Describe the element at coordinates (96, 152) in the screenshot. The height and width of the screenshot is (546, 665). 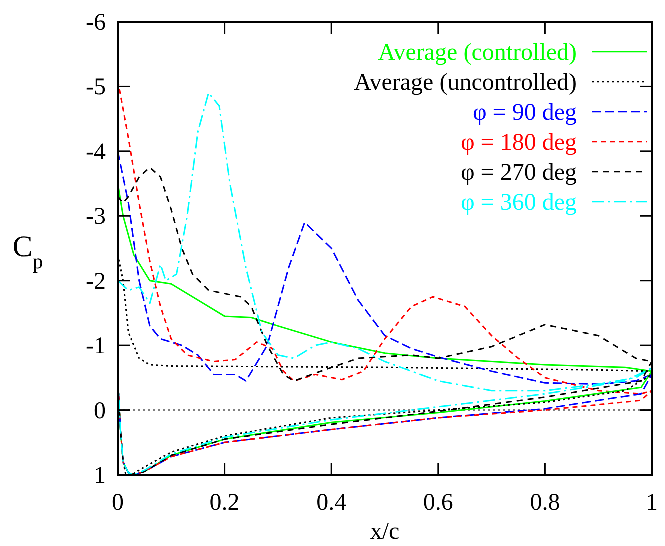
I see `y-tick-label: -4` at that location.